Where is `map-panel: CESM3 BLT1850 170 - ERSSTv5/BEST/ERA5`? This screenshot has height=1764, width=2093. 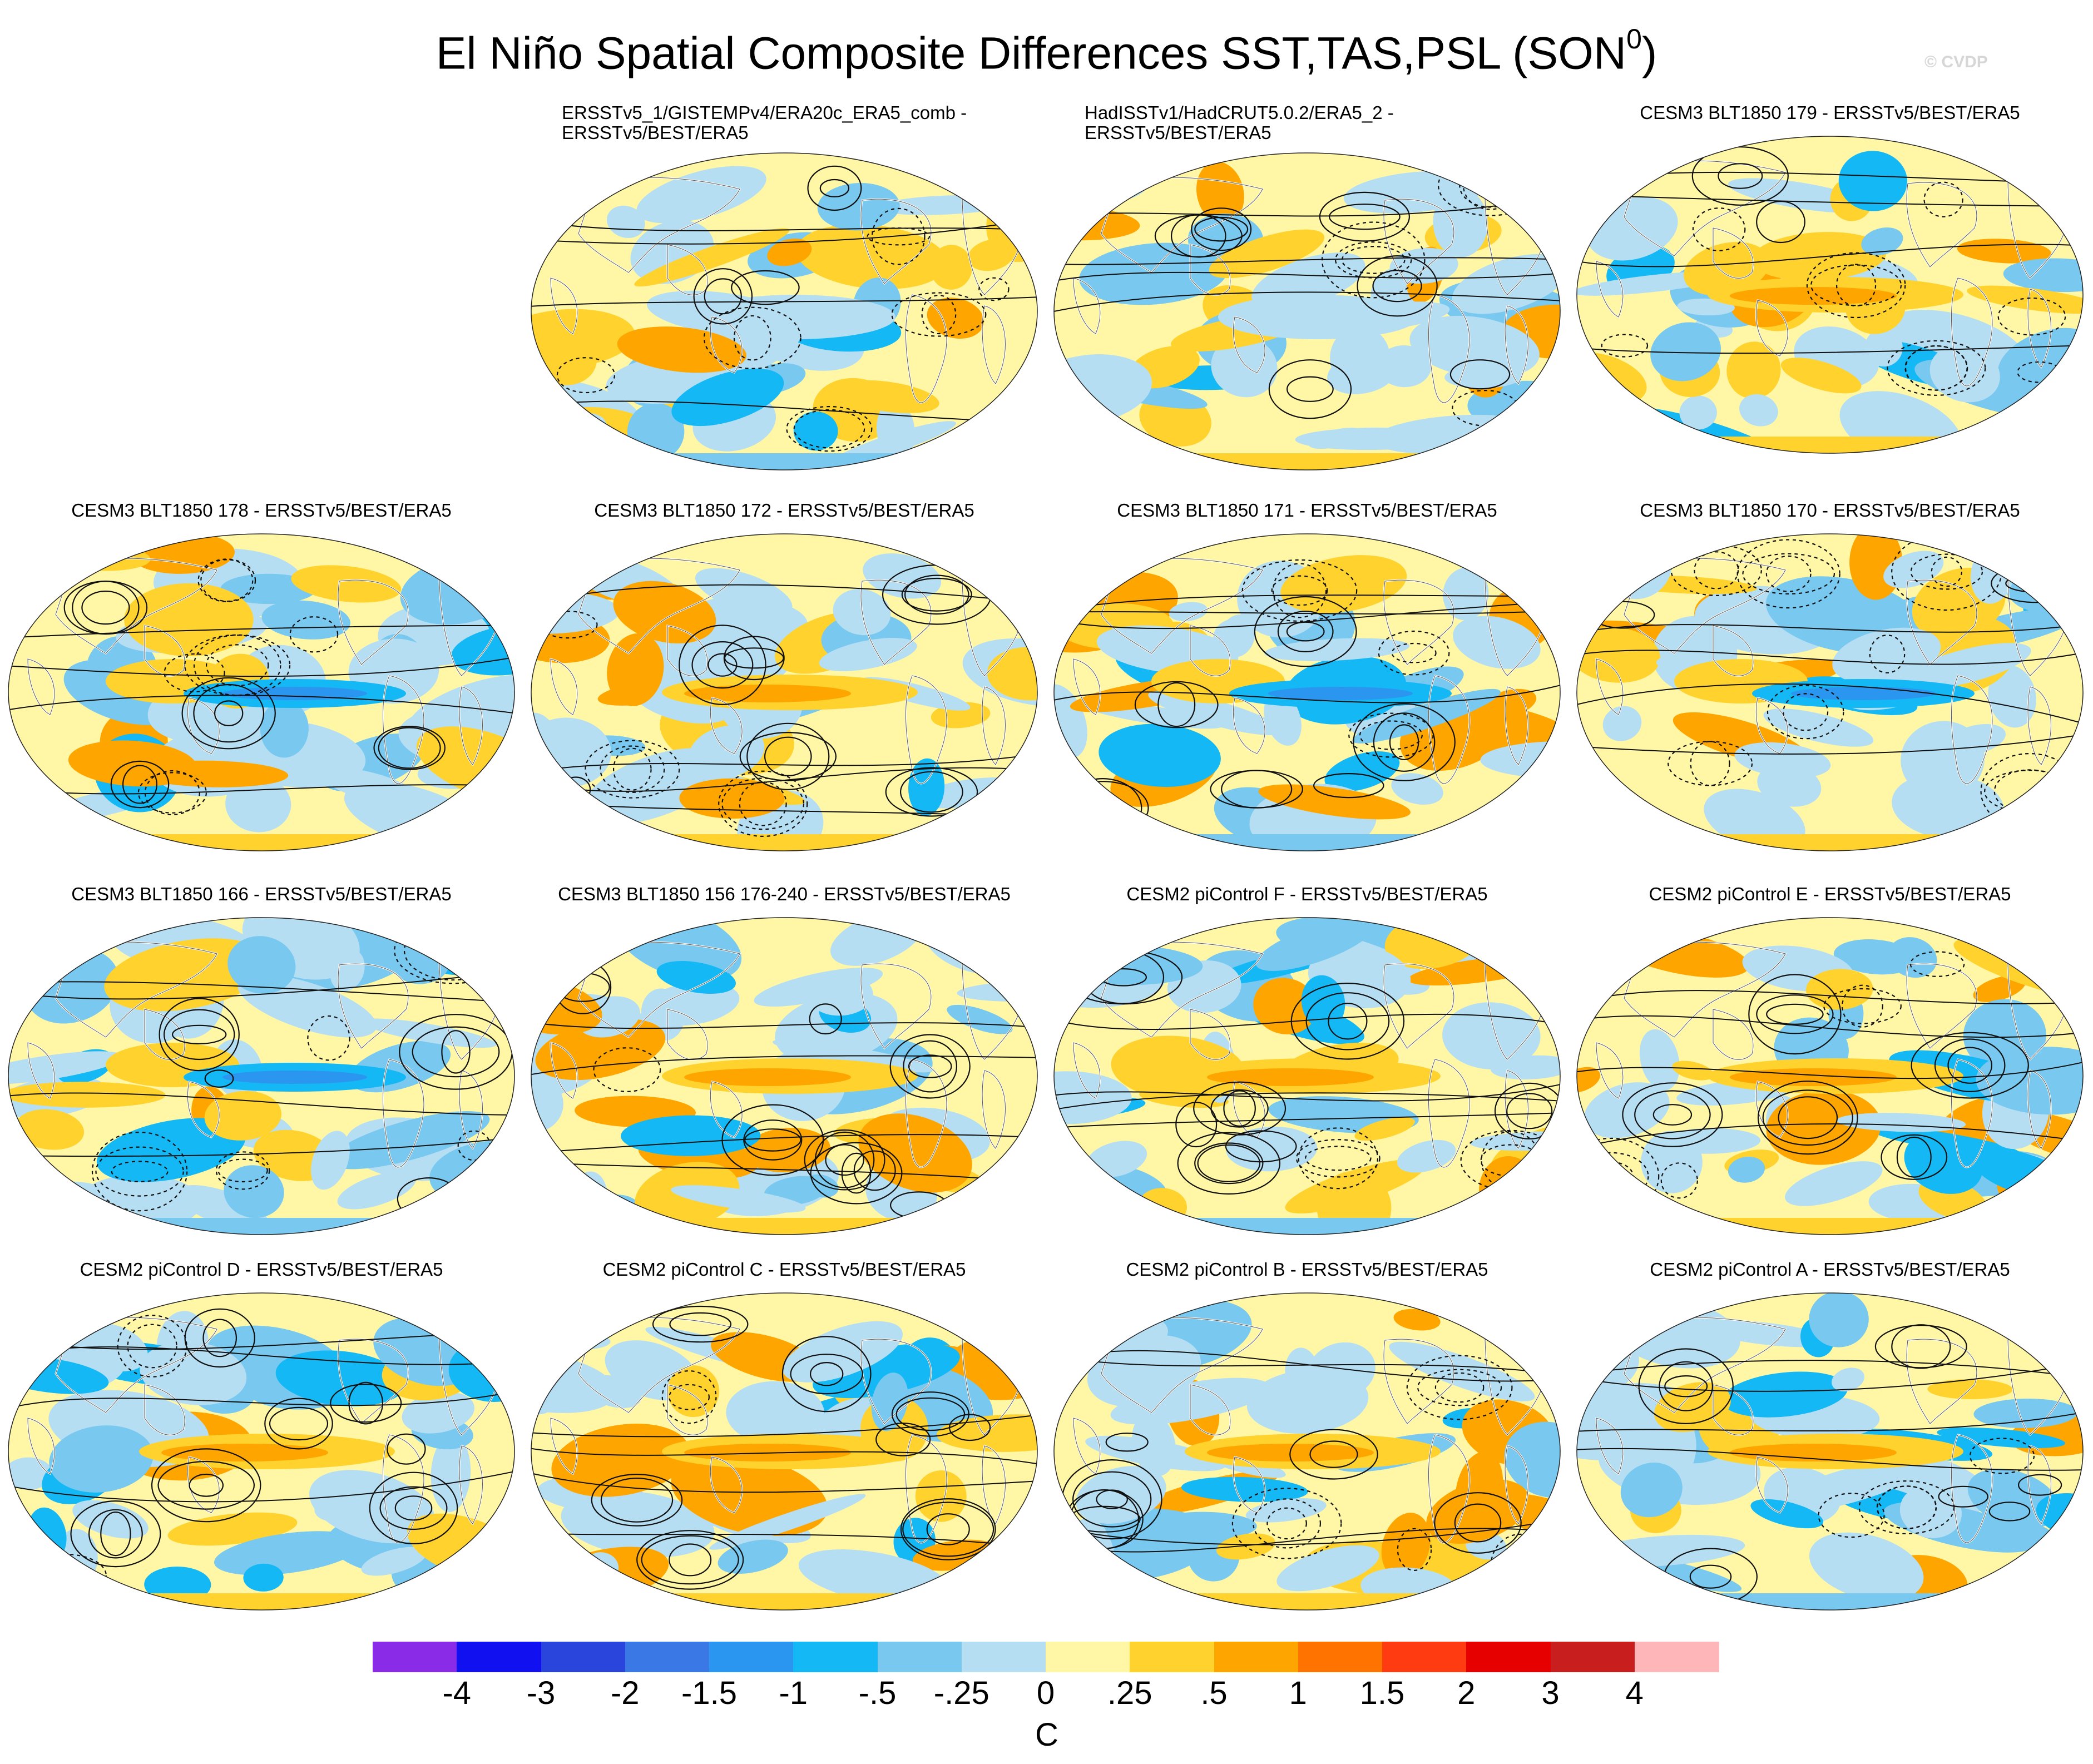 map-panel: CESM3 BLT1850 170 - ERSSTv5/BEST/ERA5 is located at coordinates (1830, 745).